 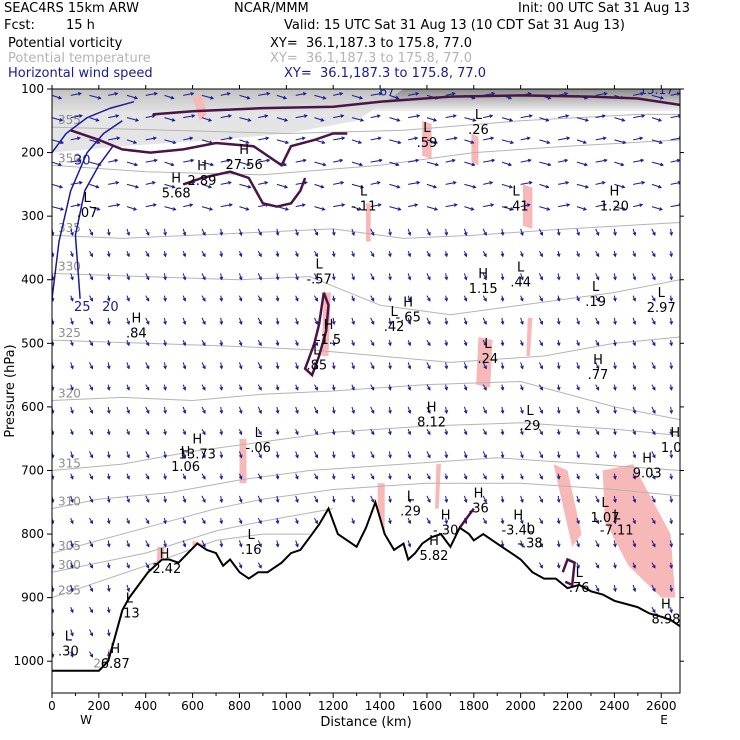 What do you see at coordinates (530, 426) in the screenshot?
I see `pv-extremum-value: .29` at bounding box center [530, 426].